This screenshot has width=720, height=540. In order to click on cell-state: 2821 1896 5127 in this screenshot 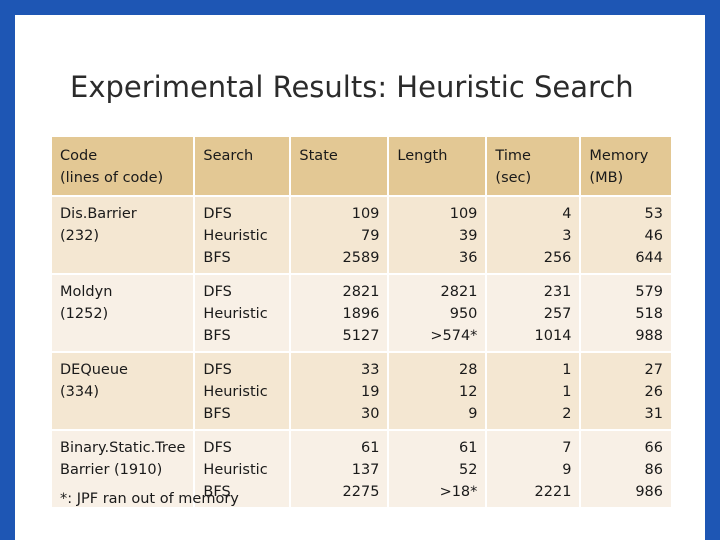, I will do `click(338, 312)`.